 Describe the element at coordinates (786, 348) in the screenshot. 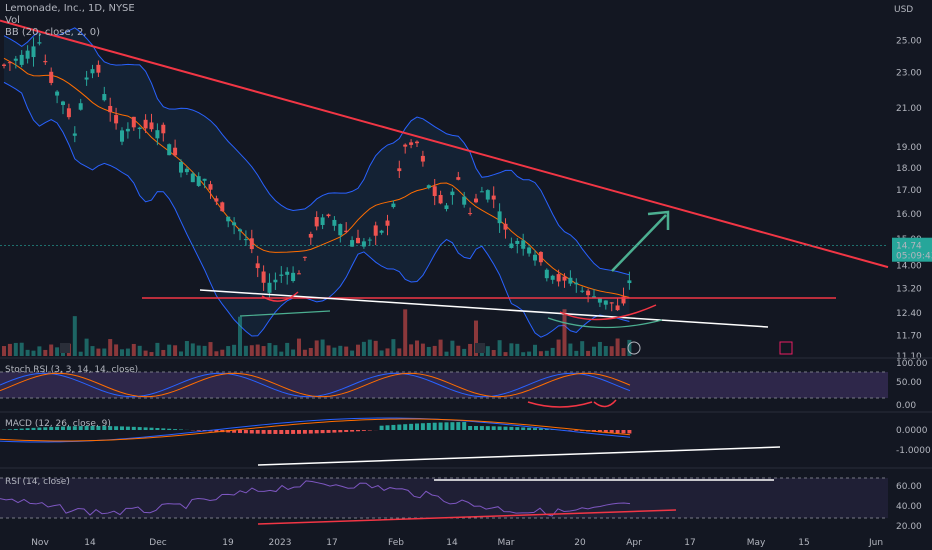

I see `earnings-marker-icon` at that location.